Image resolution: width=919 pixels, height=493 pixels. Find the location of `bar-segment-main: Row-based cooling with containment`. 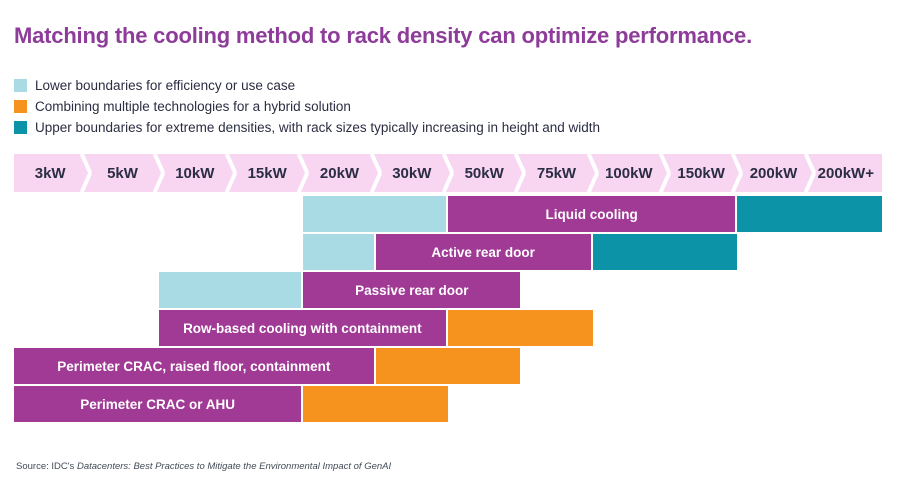

bar-segment-main: Row-based cooling with containment is located at coordinates (303, 328).